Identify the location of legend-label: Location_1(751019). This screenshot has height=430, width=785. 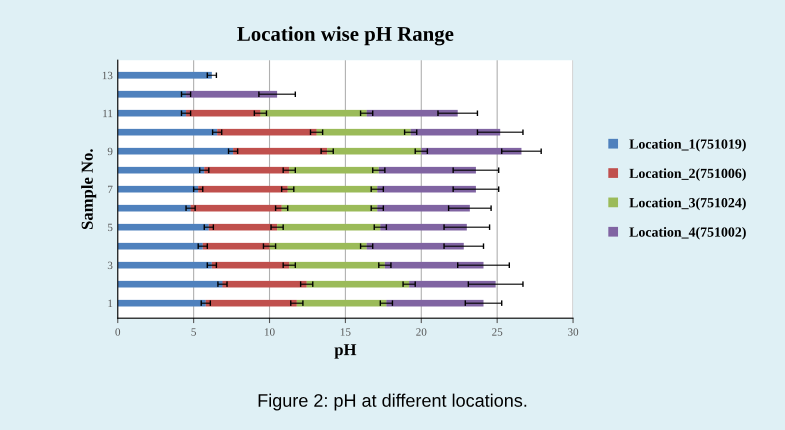
(687, 145).